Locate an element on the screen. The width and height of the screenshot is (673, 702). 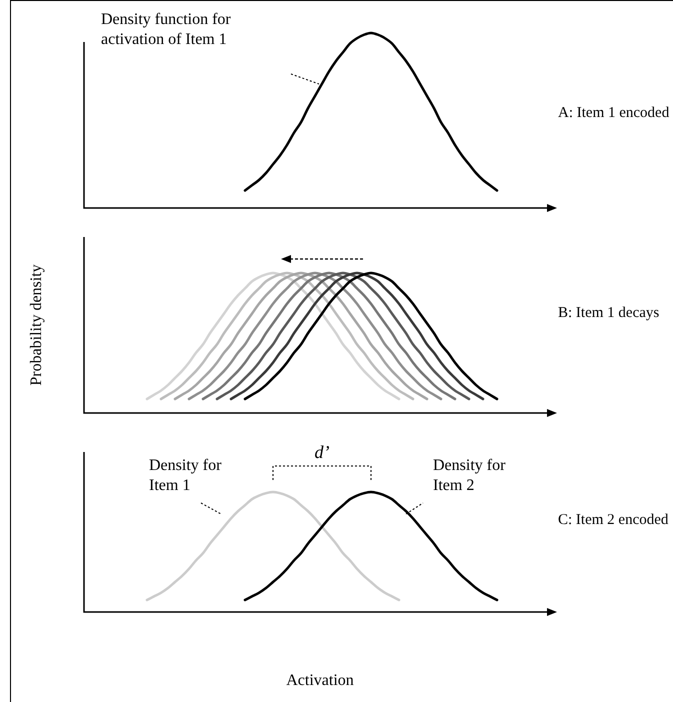
y-axis-title: Probability density is located at coordinates (36, 325).